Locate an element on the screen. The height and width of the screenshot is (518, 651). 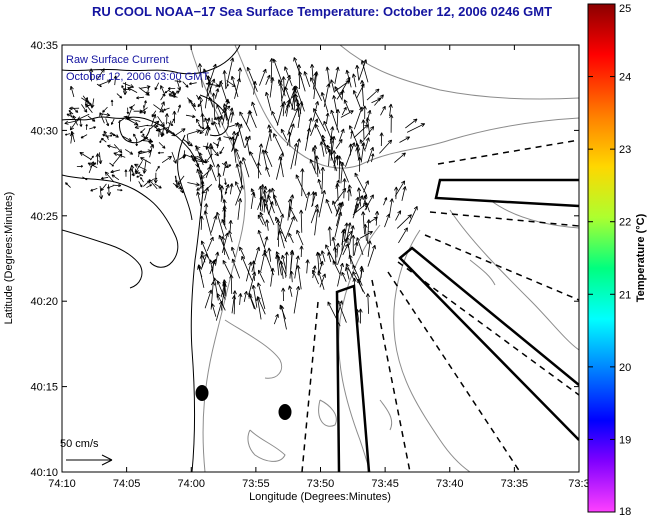
x-tick-label: 73:40 is located at coordinates (450, 484).